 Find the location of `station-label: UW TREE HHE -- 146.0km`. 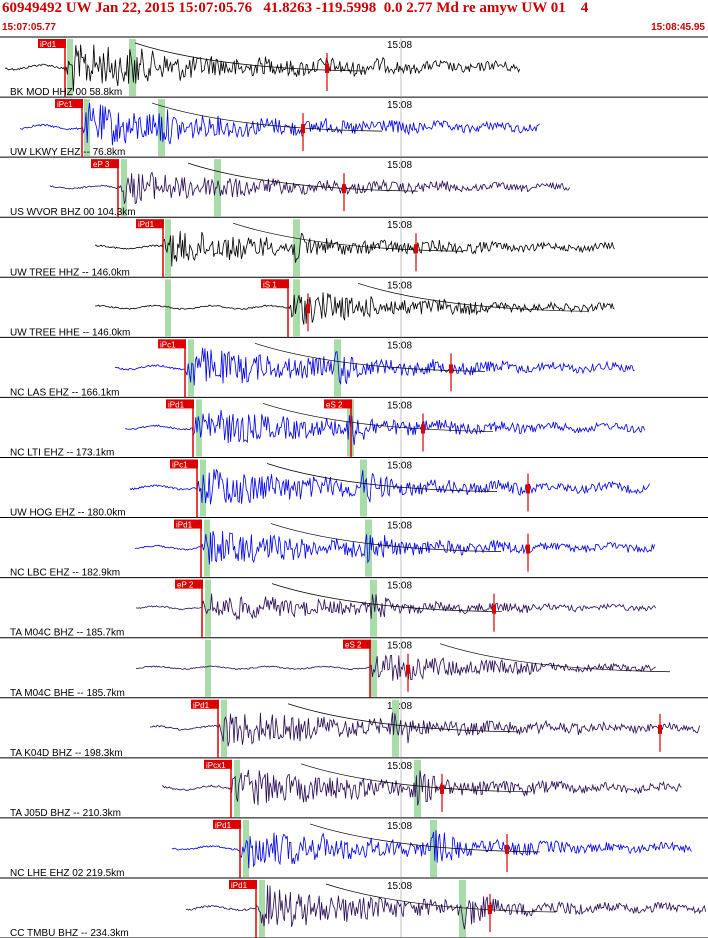

station-label: UW TREE HHE -- 146.0km is located at coordinates (70, 332).